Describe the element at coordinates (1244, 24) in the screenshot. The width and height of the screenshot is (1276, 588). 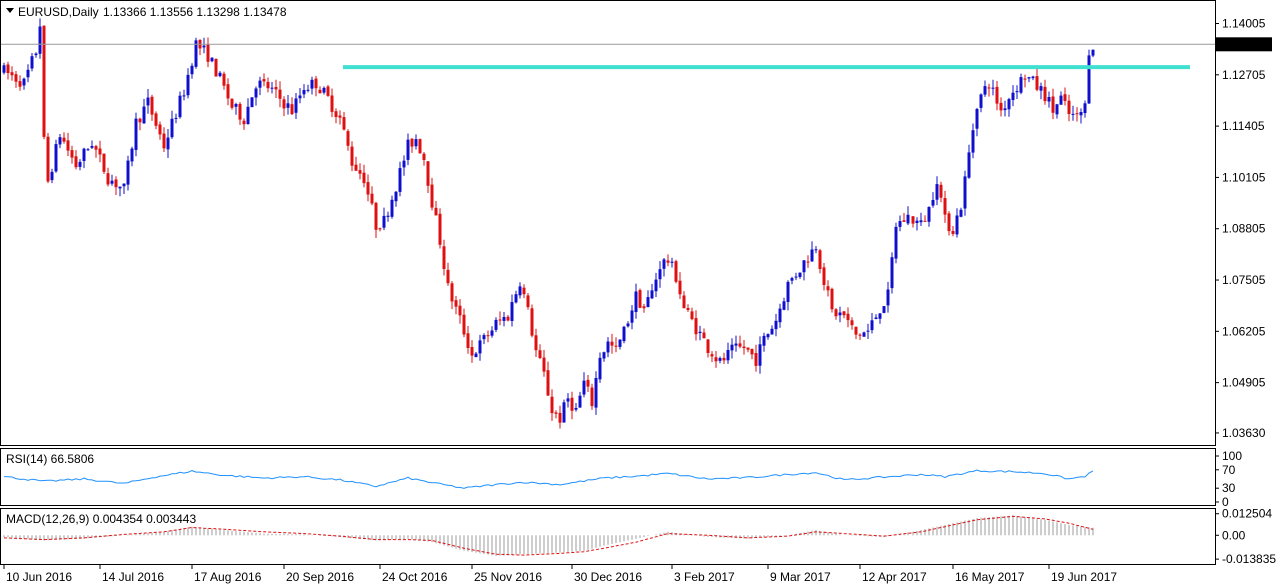
I see `price-tick-label: 1.14005` at that location.